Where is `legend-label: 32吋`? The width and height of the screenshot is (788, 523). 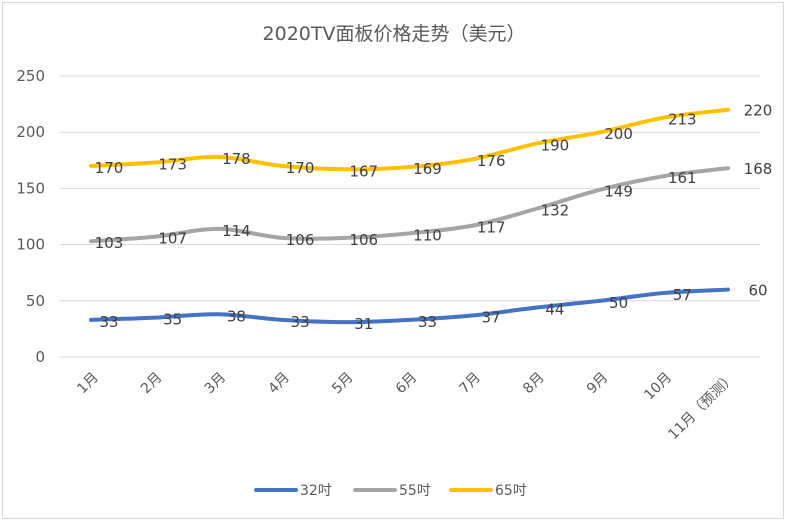
legend-label: 32吋 is located at coordinates (316, 491).